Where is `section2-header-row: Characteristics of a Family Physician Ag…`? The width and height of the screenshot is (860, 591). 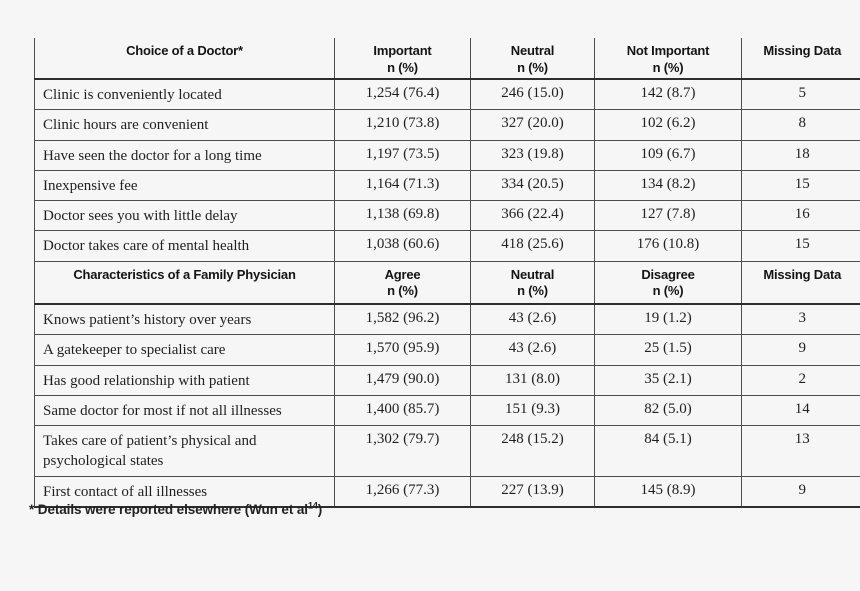 section2-header-row: Characteristics of a Family Physician Ag… is located at coordinates (447, 283).